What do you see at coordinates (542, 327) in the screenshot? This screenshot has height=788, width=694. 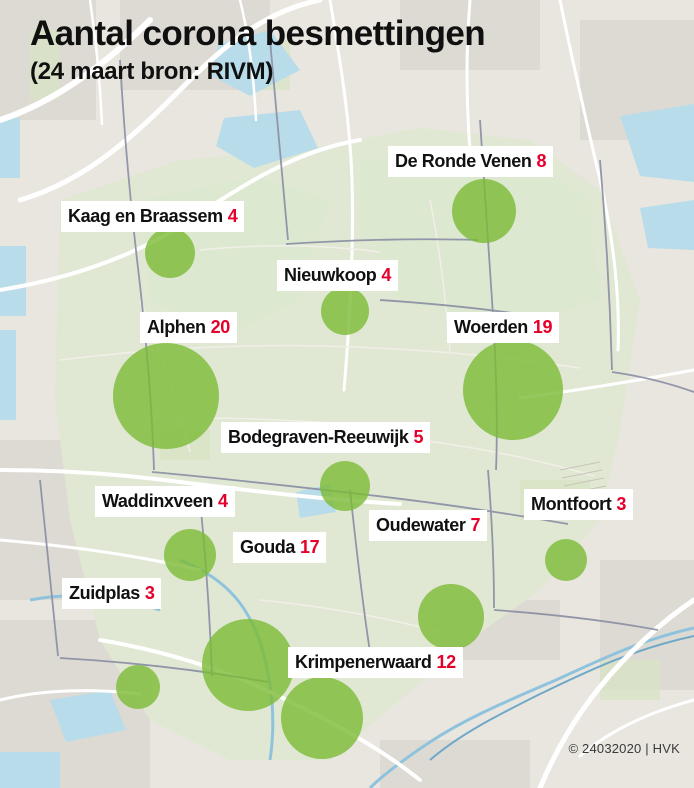 I see `label-case-count: 19` at bounding box center [542, 327].